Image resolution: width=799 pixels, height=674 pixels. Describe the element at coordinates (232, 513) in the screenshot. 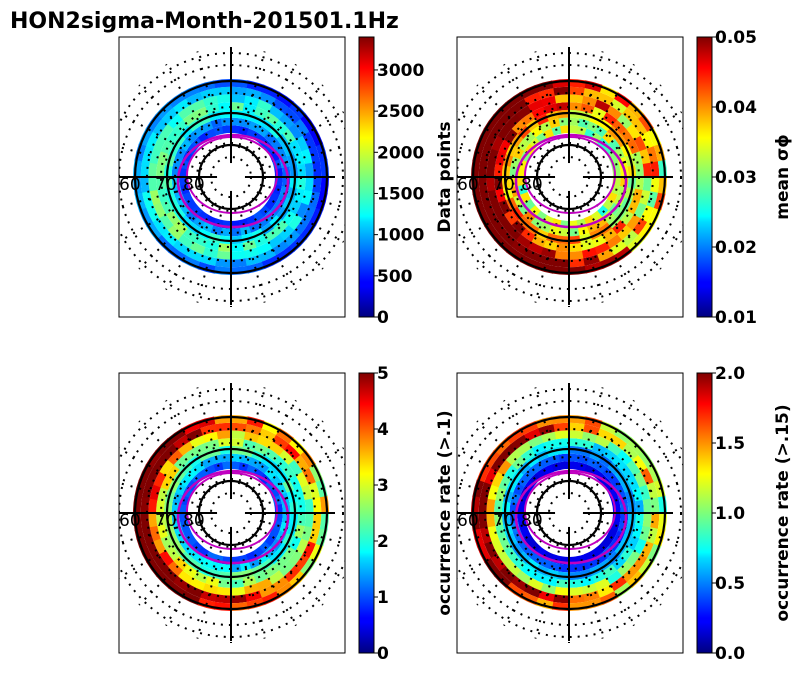

I see `polar-area` at that location.